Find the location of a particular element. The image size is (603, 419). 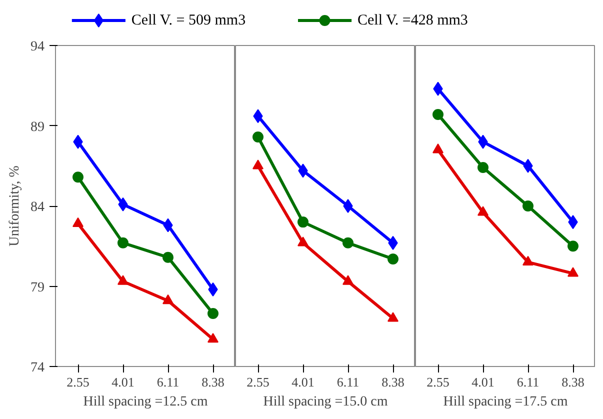

y-tick-label: 79 is located at coordinates (37, 288).